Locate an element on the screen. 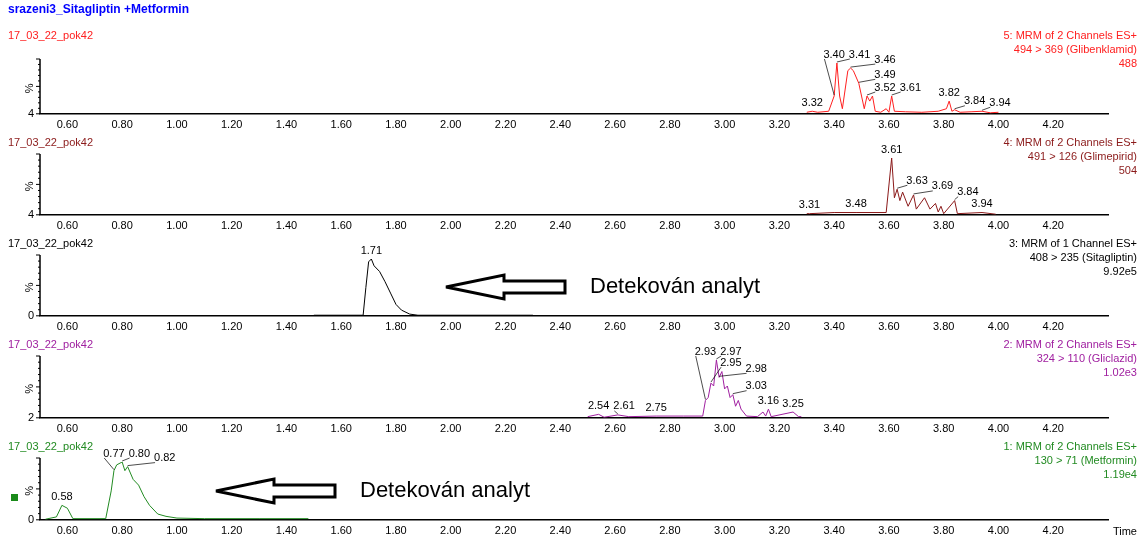 The width and height of the screenshot is (1143, 539). annotation: 324 > 110 (Gliclazid) is located at coordinates (1086, 358).